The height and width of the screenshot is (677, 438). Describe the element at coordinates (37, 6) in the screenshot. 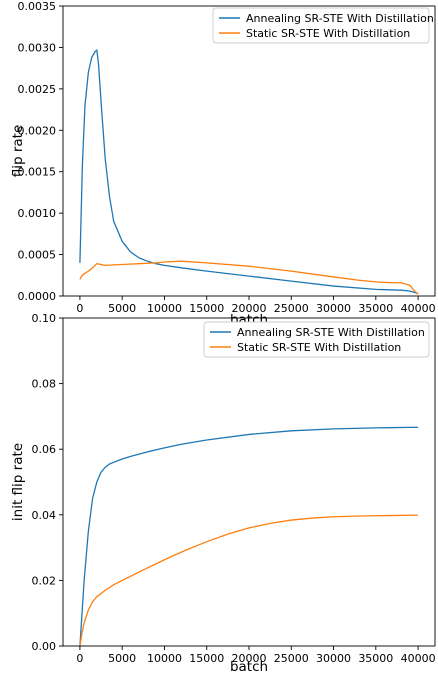

I see `y-tick-label: 0.0035` at that location.